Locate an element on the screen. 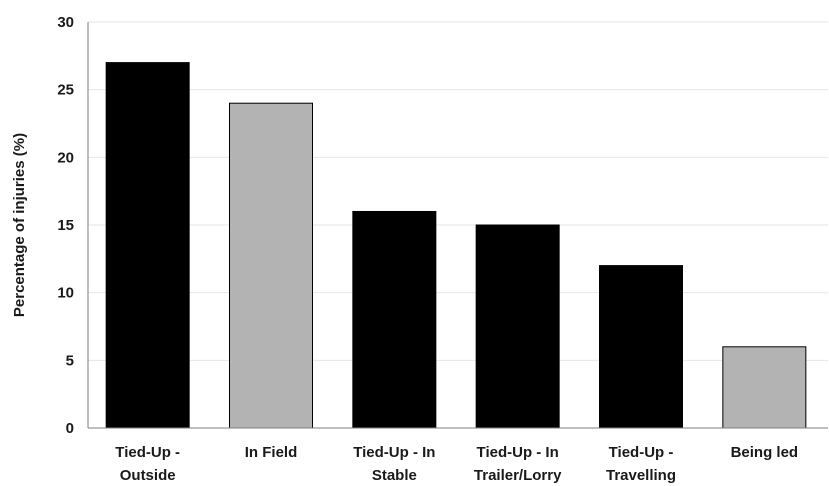  y-axis-title: Percentage of injuries (%) is located at coordinates (19, 225).